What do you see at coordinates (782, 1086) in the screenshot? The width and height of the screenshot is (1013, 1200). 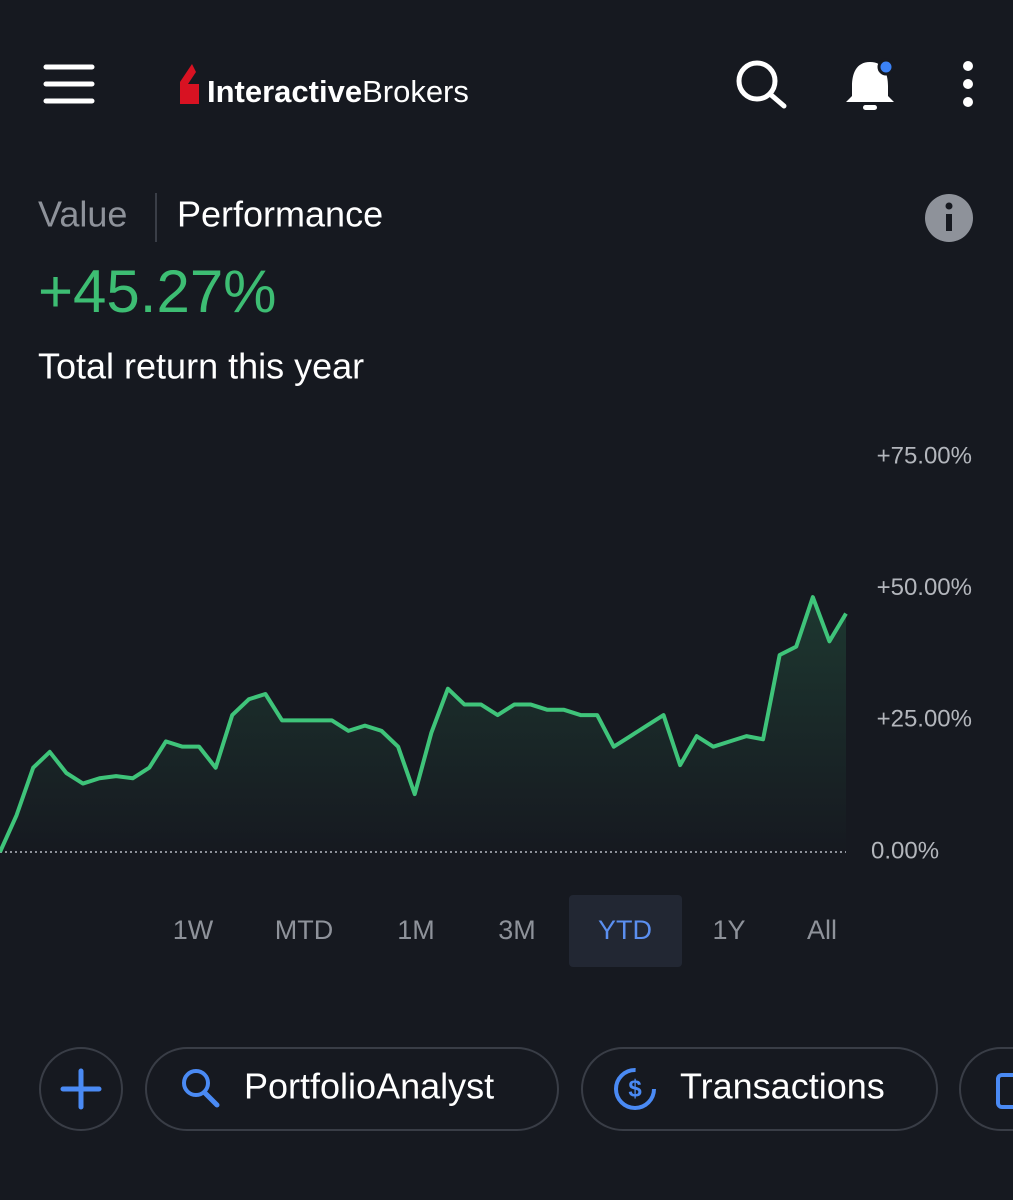 I see `chip-label: Transactions` at bounding box center [782, 1086].